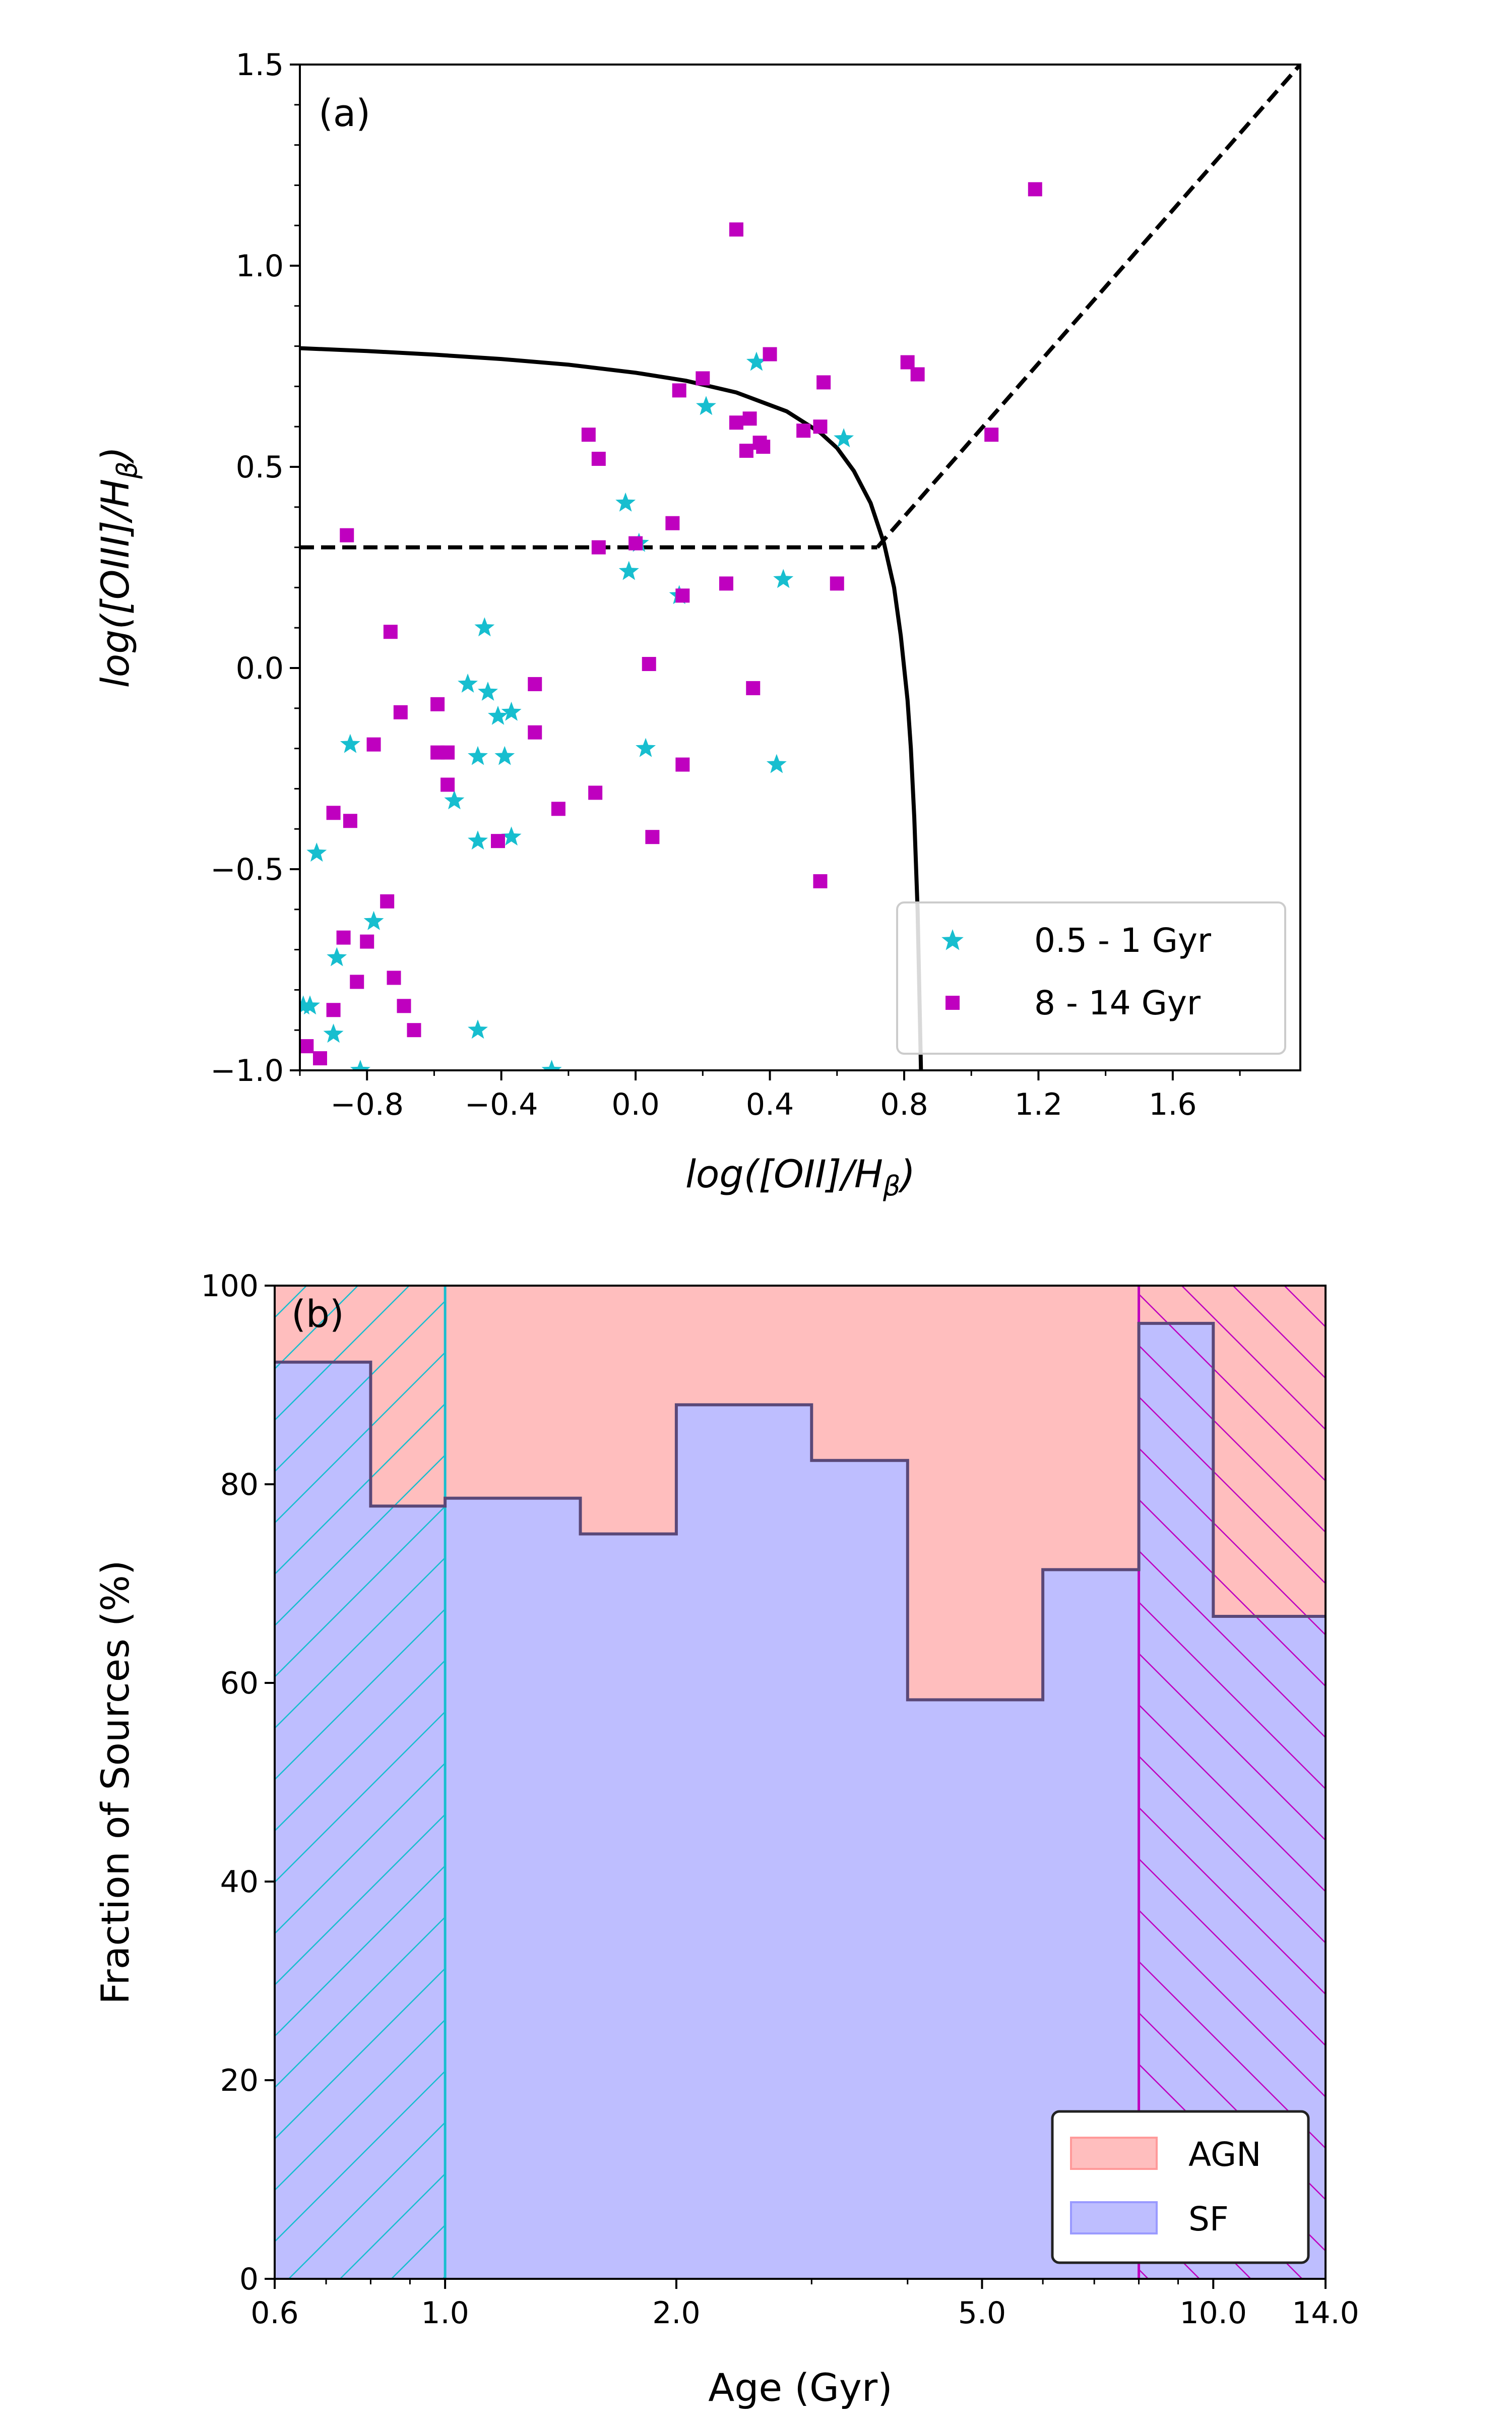  Describe the element at coordinates (1039, 1104) in the screenshot. I see `x-tick-label: 1.2` at that location.